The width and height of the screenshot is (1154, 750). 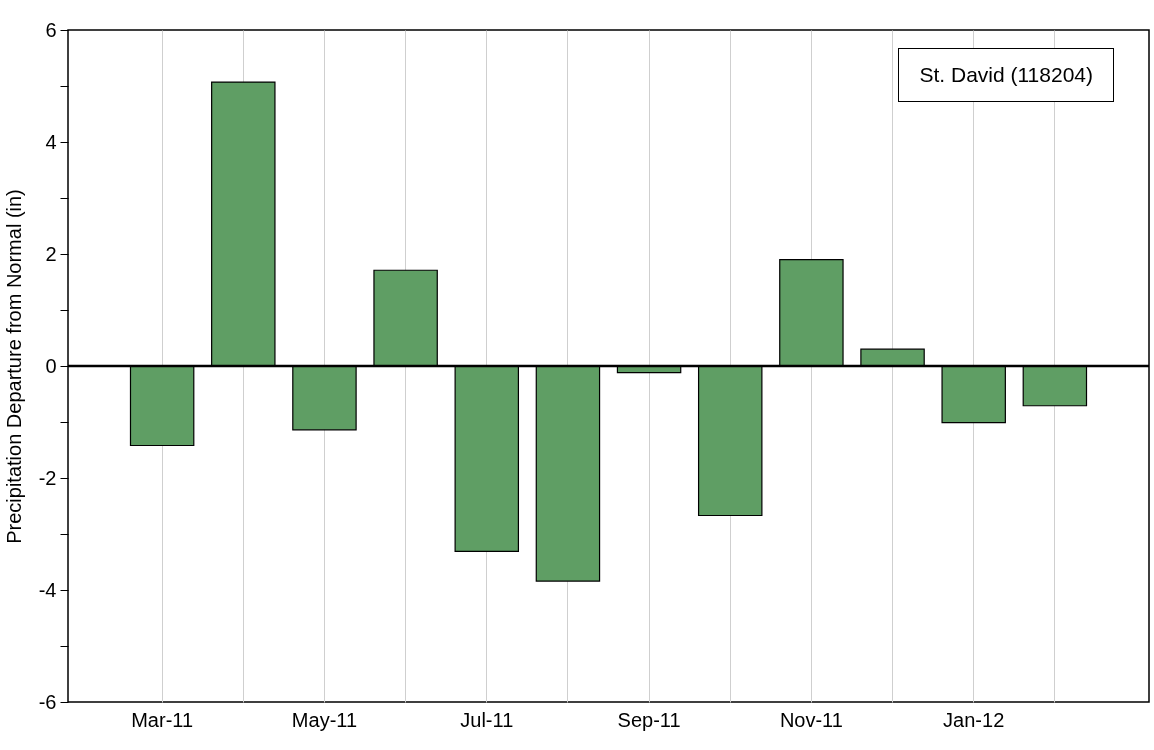 I want to click on x-tick-label: Mar-11, so click(x=162, y=719).